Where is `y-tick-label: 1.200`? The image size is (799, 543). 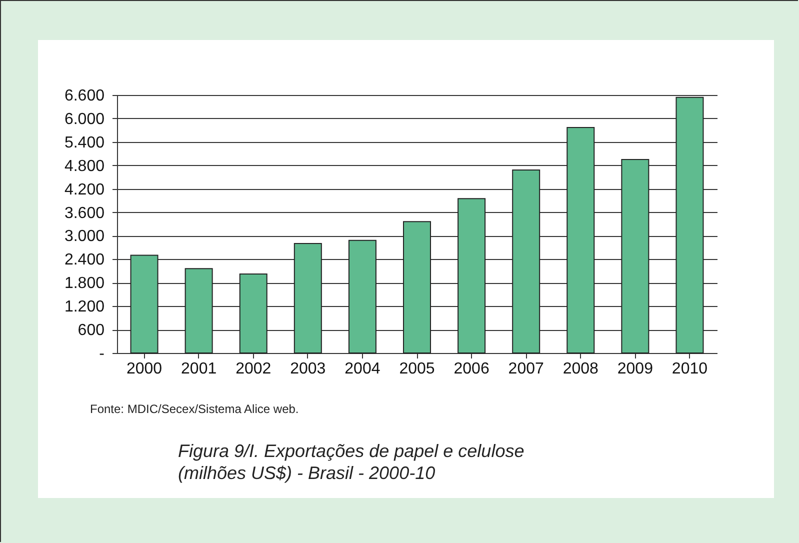 y-tick-label: 1.200 is located at coordinates (84, 307).